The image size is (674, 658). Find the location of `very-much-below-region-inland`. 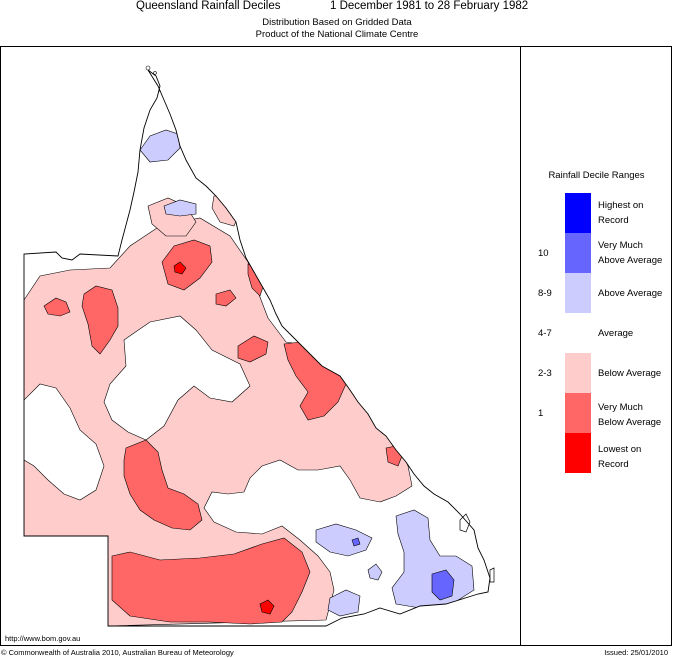

very-much-below-region-inland is located at coordinates (253, 349).